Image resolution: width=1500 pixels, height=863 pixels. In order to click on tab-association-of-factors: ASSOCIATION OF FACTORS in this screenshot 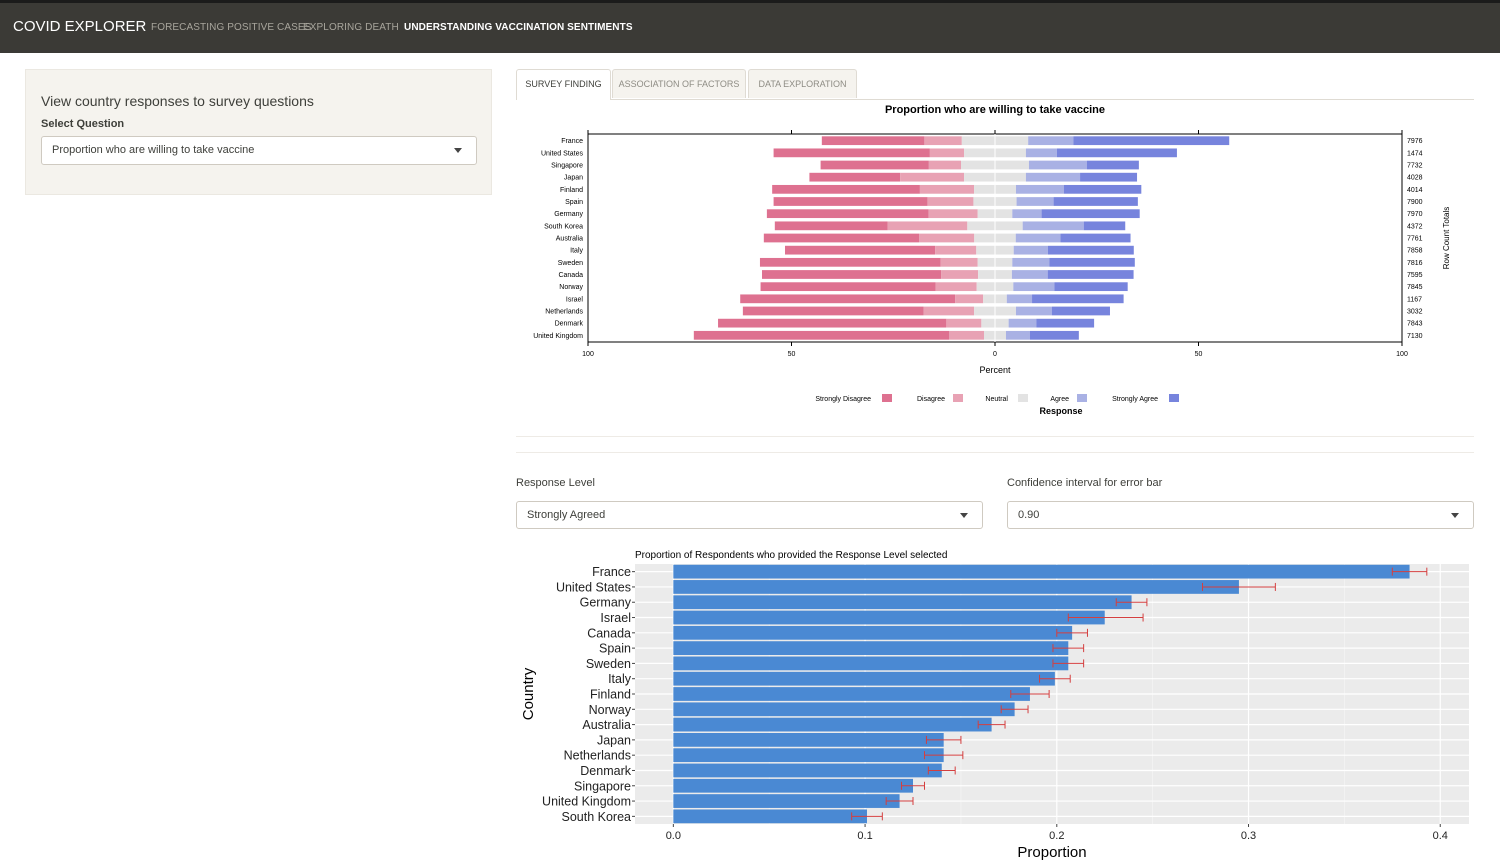, I will do `click(679, 83)`.